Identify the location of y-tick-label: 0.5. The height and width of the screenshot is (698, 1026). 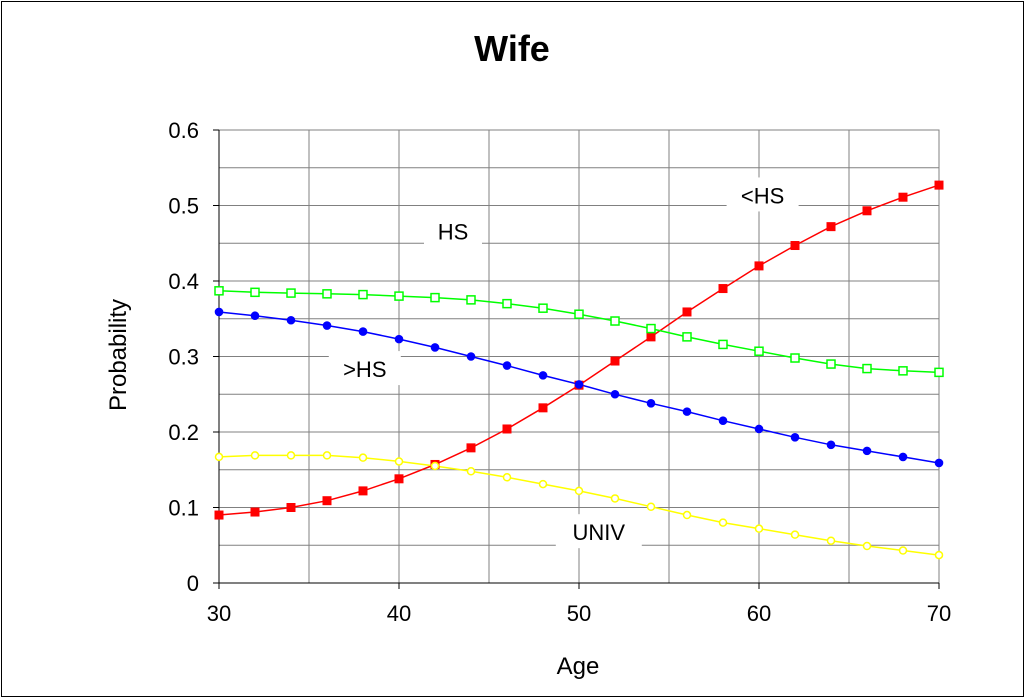
(183, 206).